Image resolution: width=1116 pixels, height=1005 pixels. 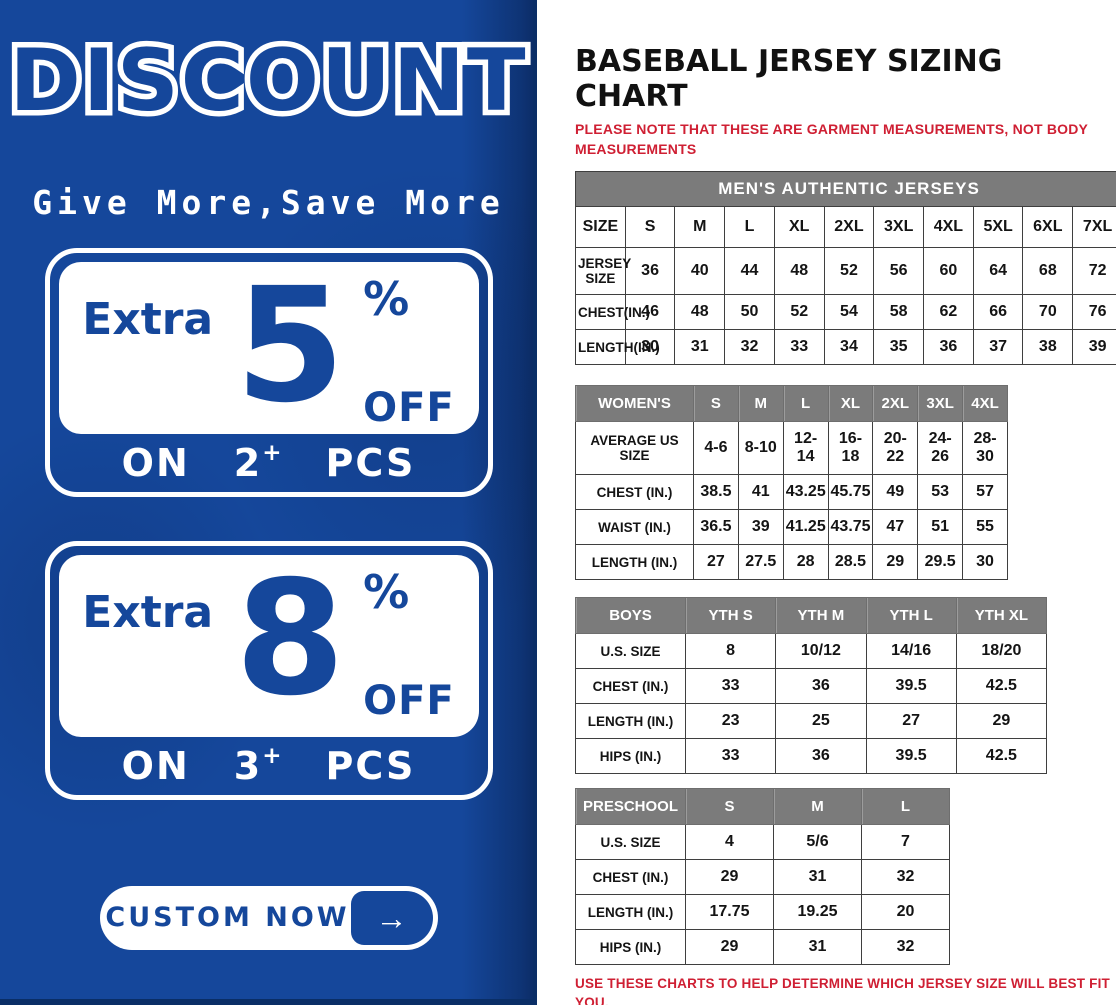 What do you see at coordinates (850, 562) in the screenshot?
I see `value-cell: 28.5` at bounding box center [850, 562].